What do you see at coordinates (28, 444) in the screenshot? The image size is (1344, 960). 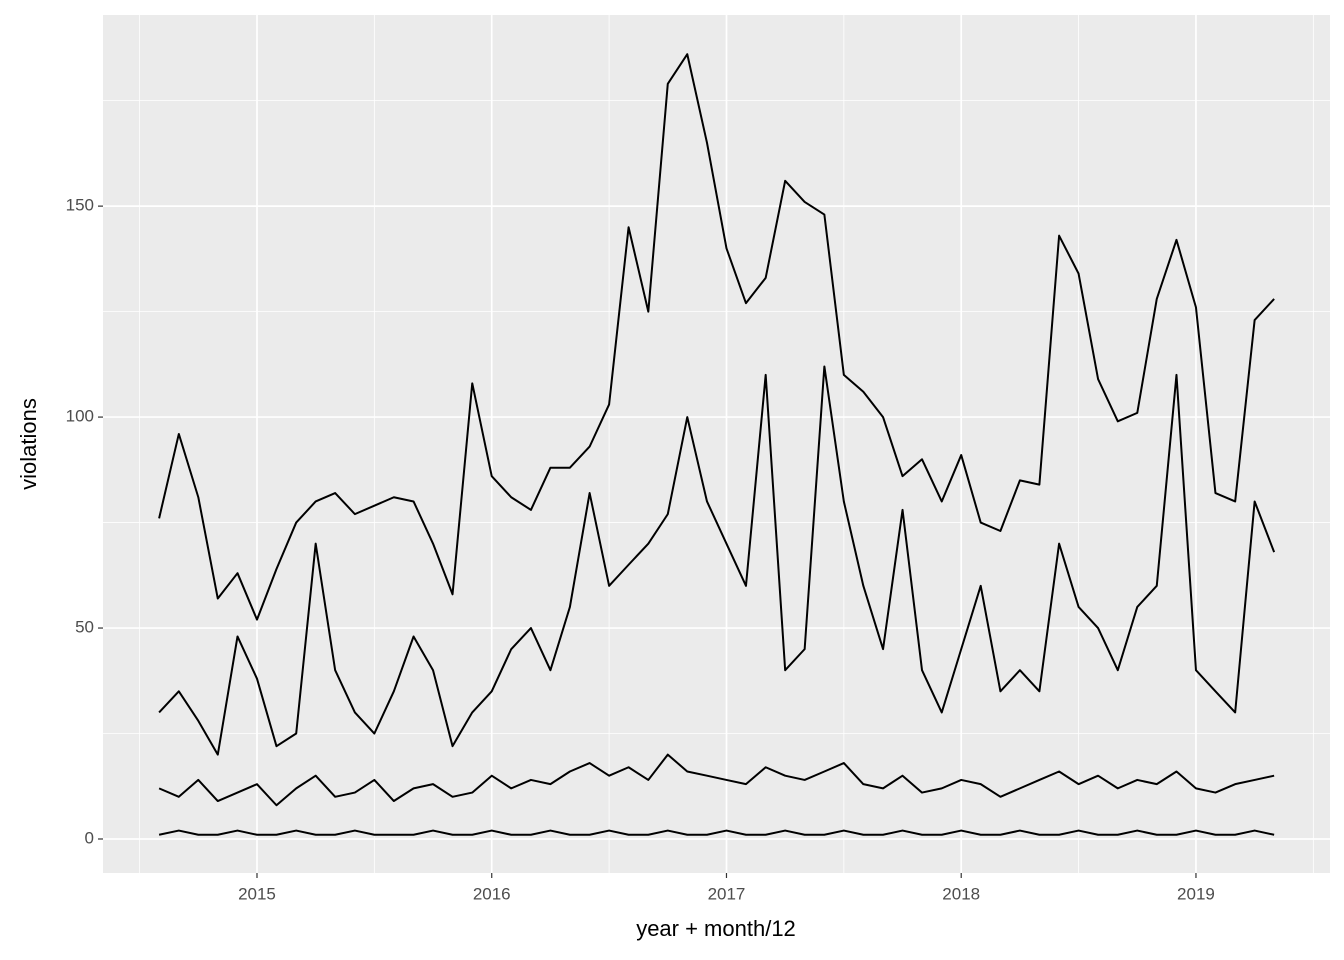 I see `y-axis-title: violations` at bounding box center [28, 444].